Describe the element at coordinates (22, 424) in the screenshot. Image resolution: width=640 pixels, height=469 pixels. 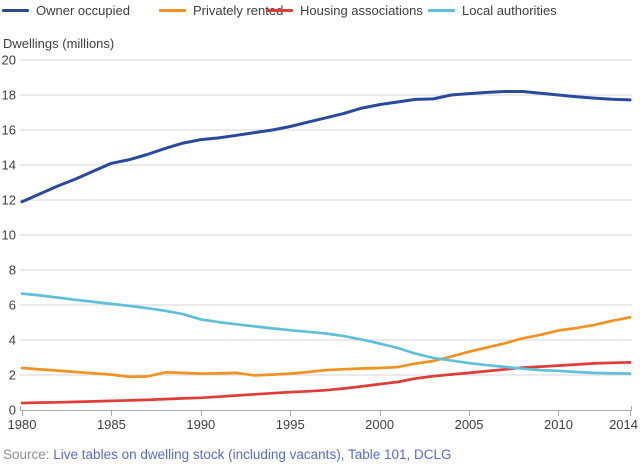
I see `x-tick-label: 1980` at that location.